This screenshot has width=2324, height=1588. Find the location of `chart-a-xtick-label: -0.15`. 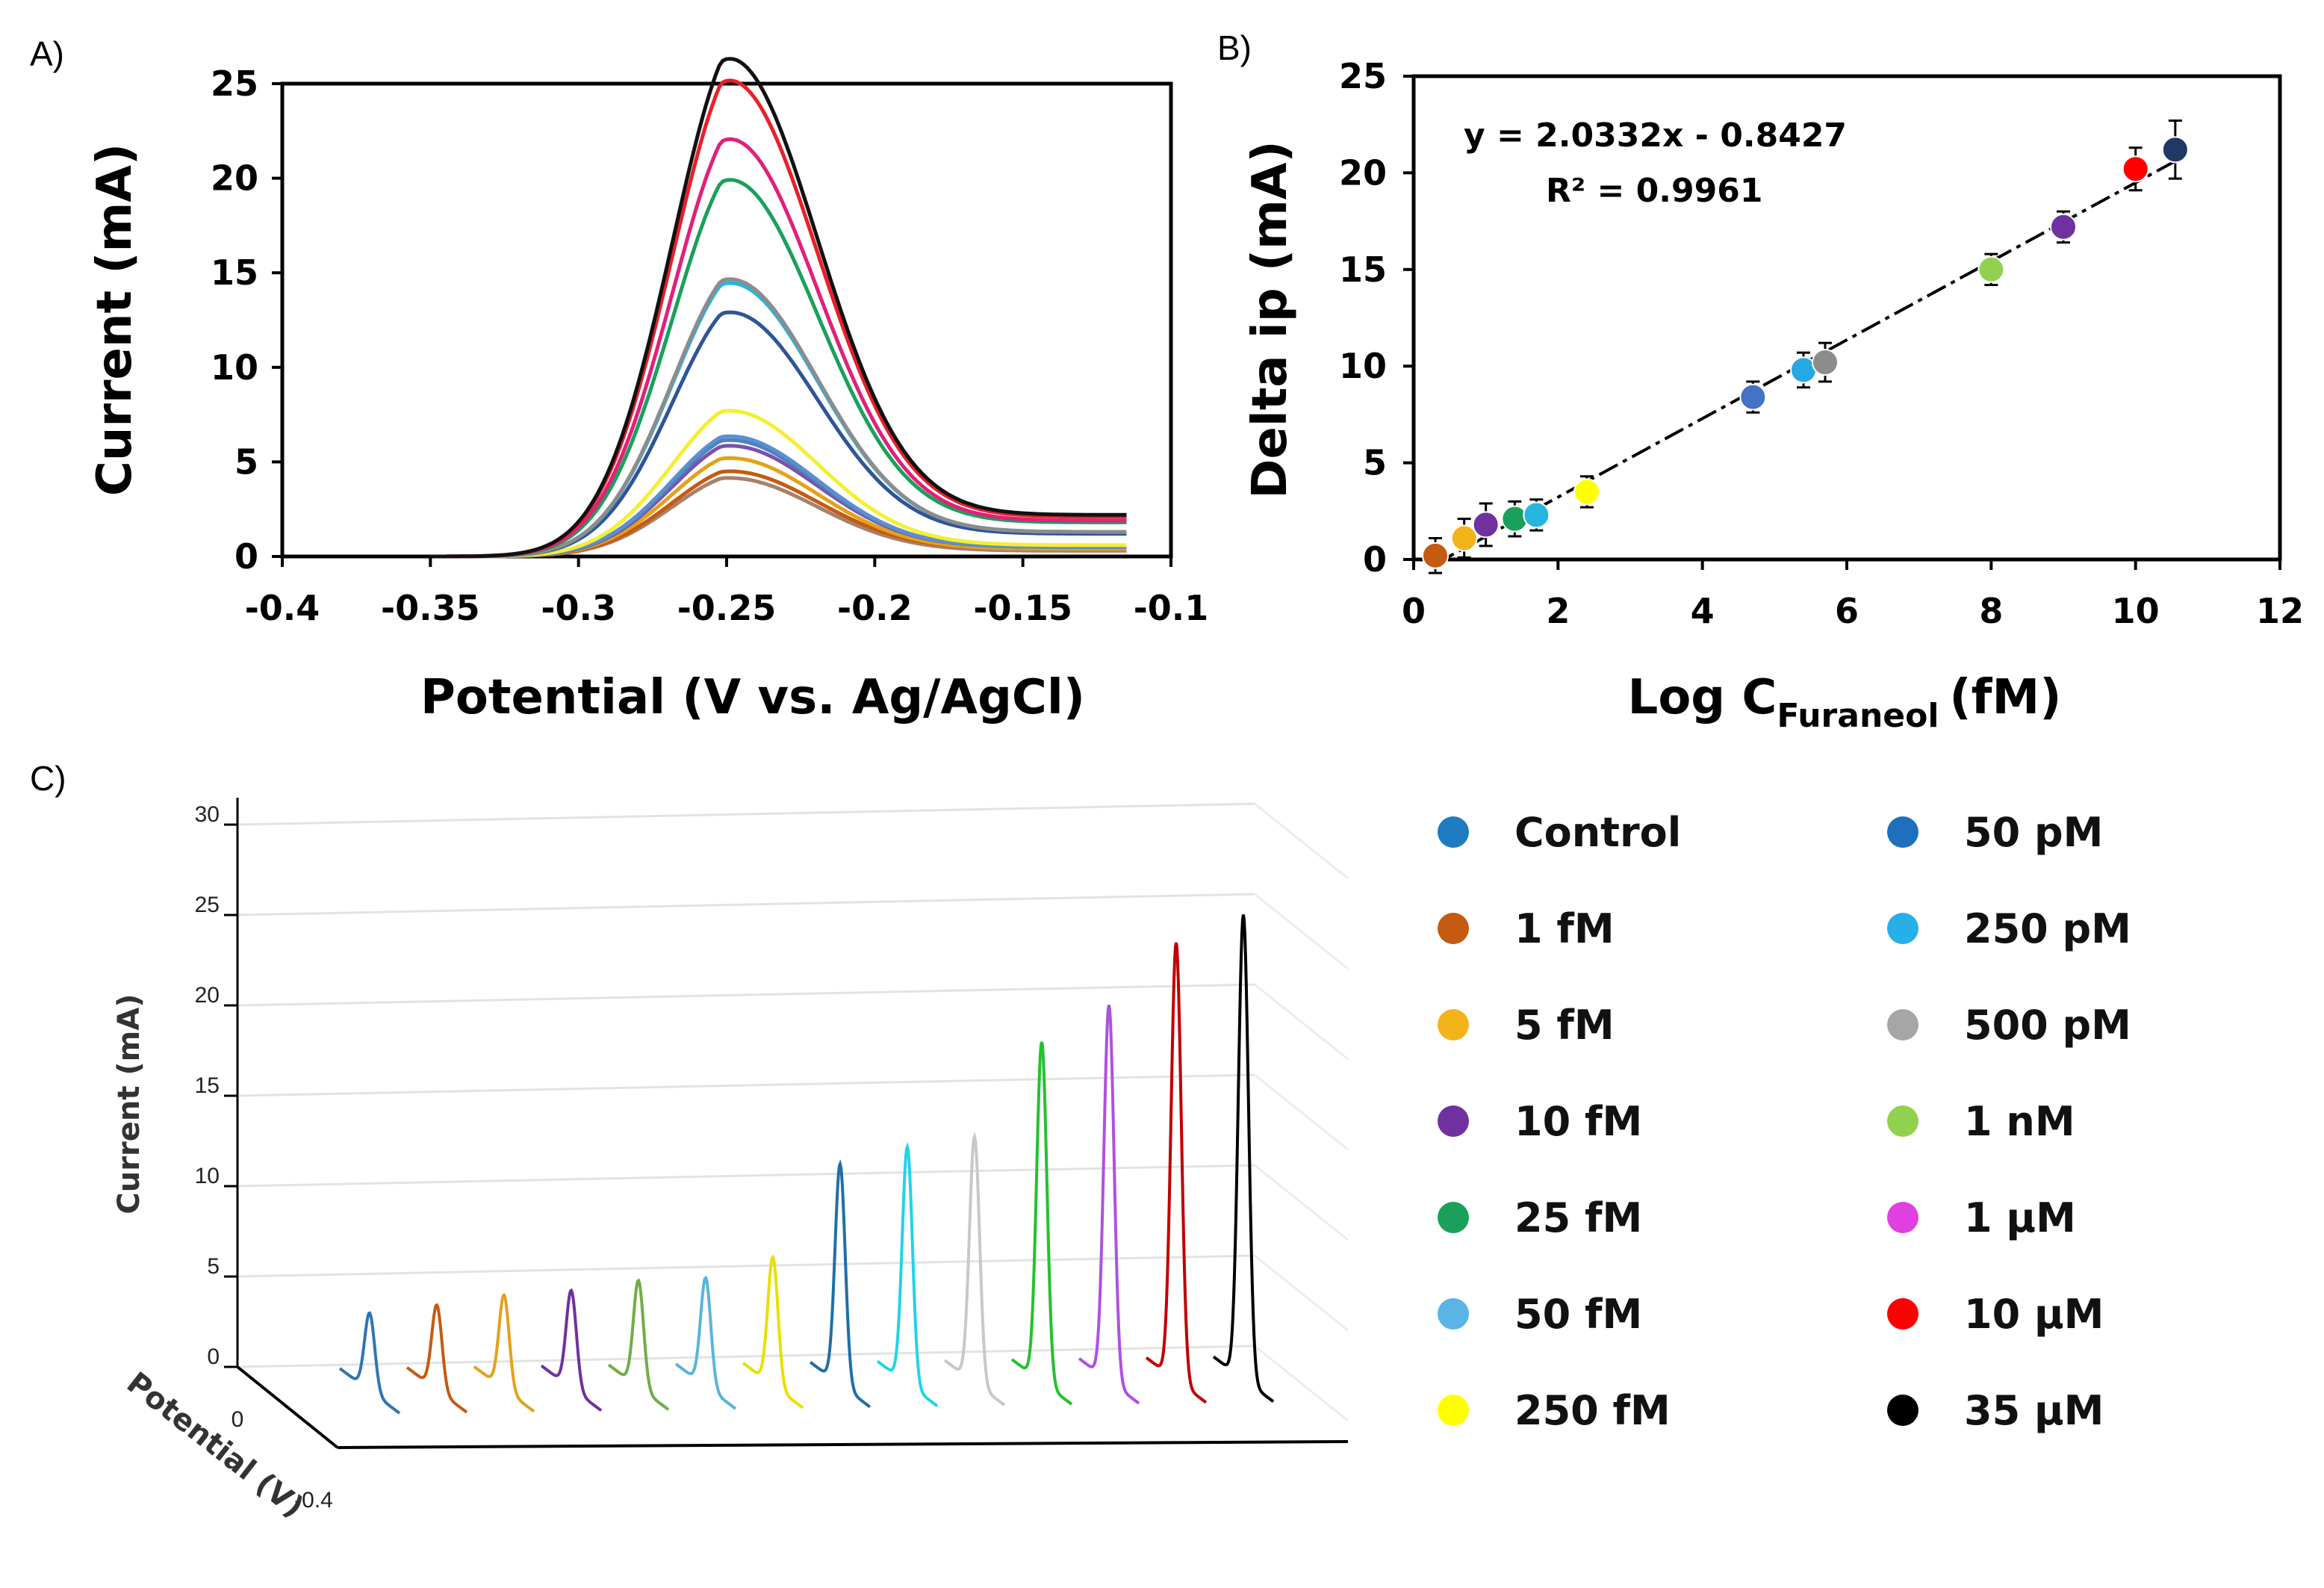

chart-a-xtick-label: -0.15 is located at coordinates (1022, 608).